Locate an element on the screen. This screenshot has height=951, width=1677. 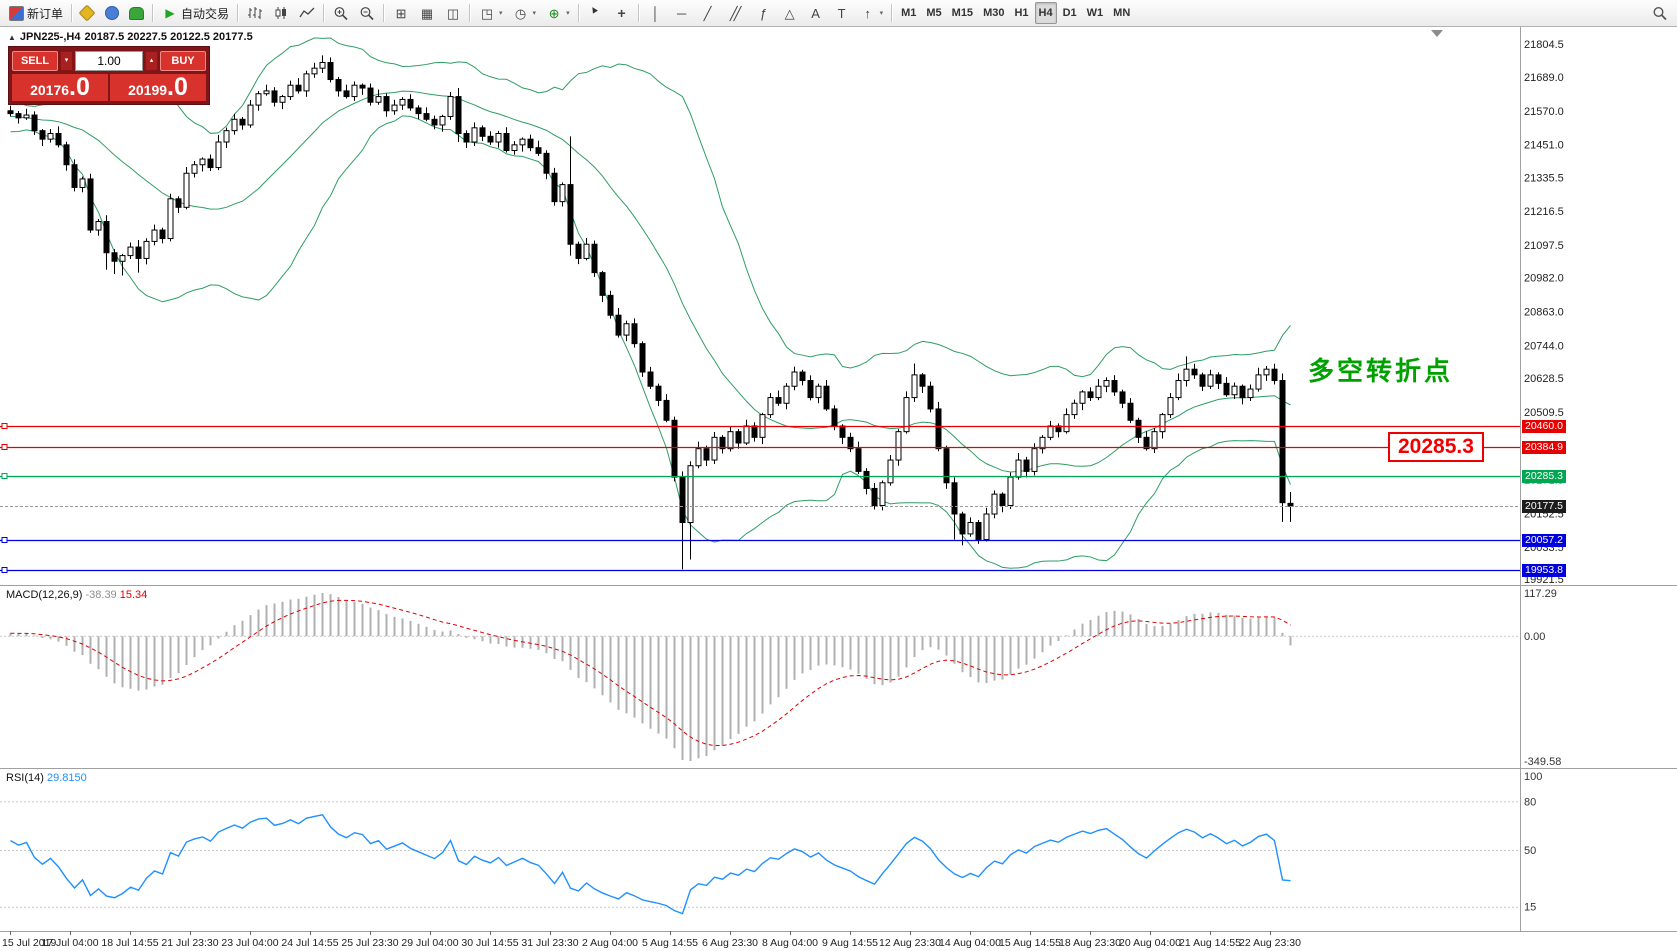
svg-text: 15 is located at coordinates (1530, 908).